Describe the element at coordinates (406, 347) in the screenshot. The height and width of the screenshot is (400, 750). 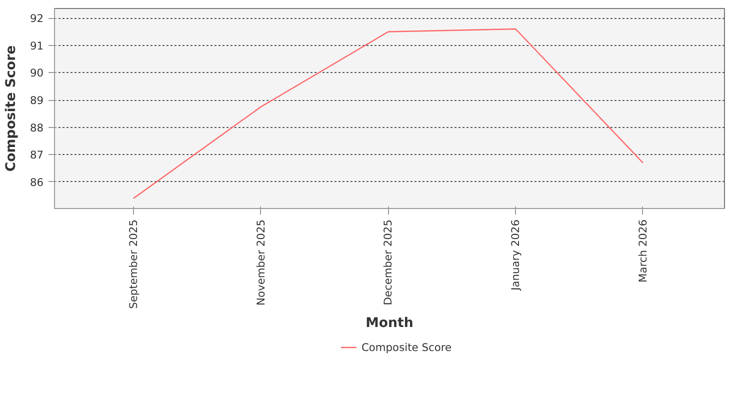
I see `legend-label: Composite Score` at that location.